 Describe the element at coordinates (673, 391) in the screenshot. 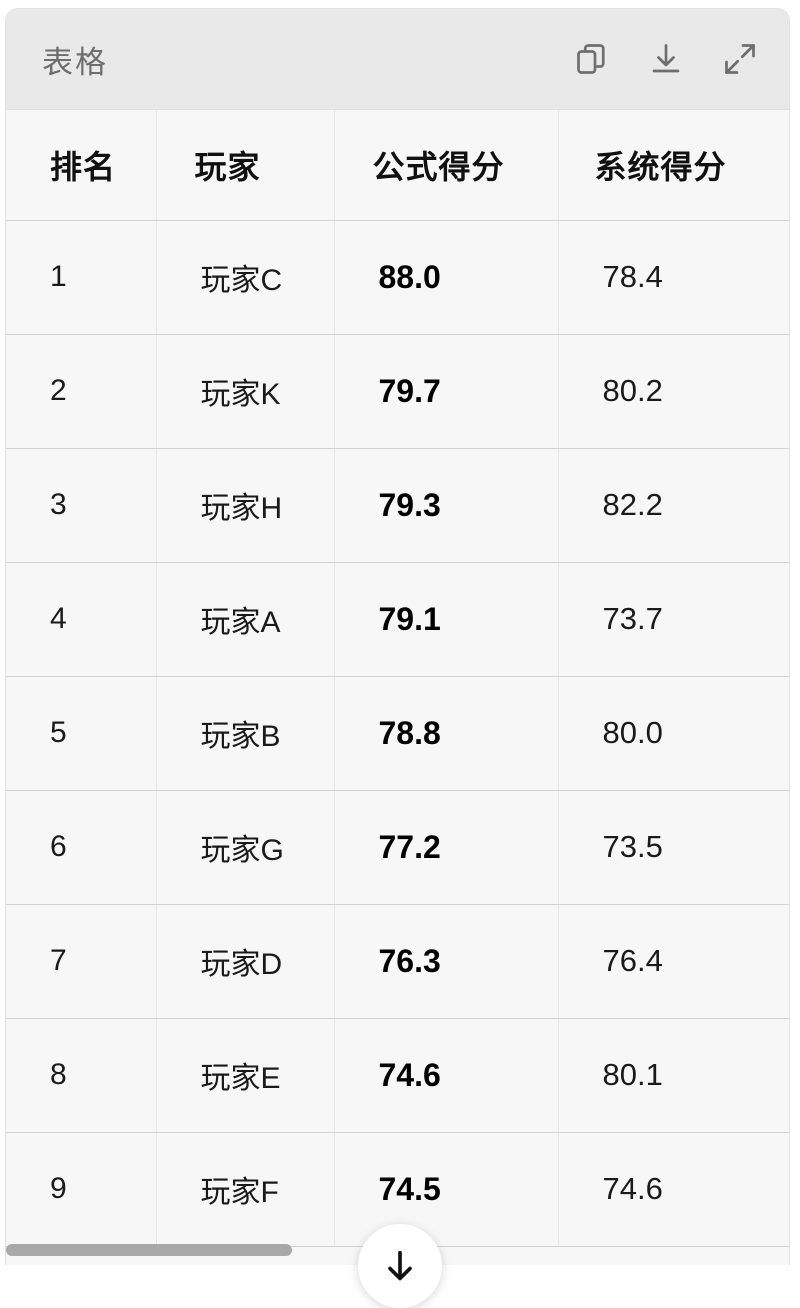

I see `cell-system-score: 80.2` at that location.